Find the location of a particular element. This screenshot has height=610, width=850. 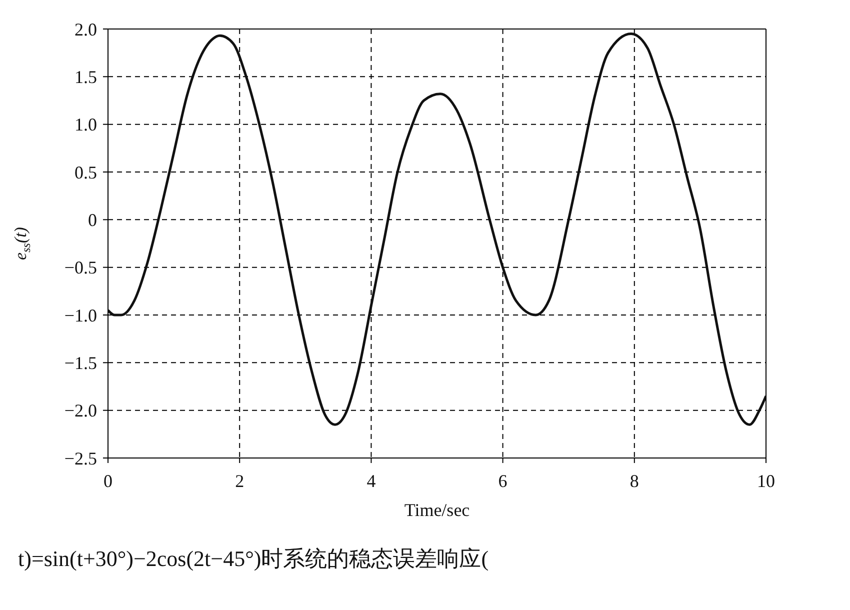

y-tick-label: 1.0 is located at coordinates (85, 124).